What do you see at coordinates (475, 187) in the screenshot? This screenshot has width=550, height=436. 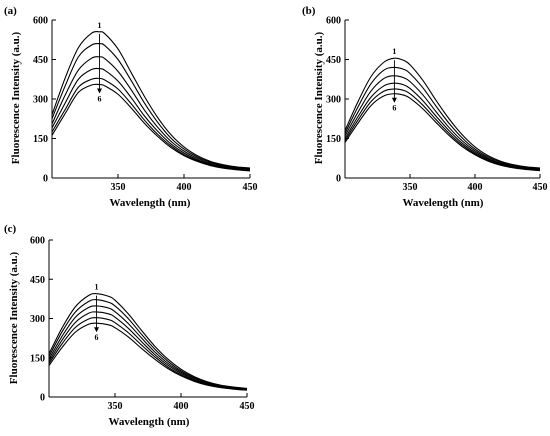 I see `x-tick-label-b-1: 400` at bounding box center [475, 187].